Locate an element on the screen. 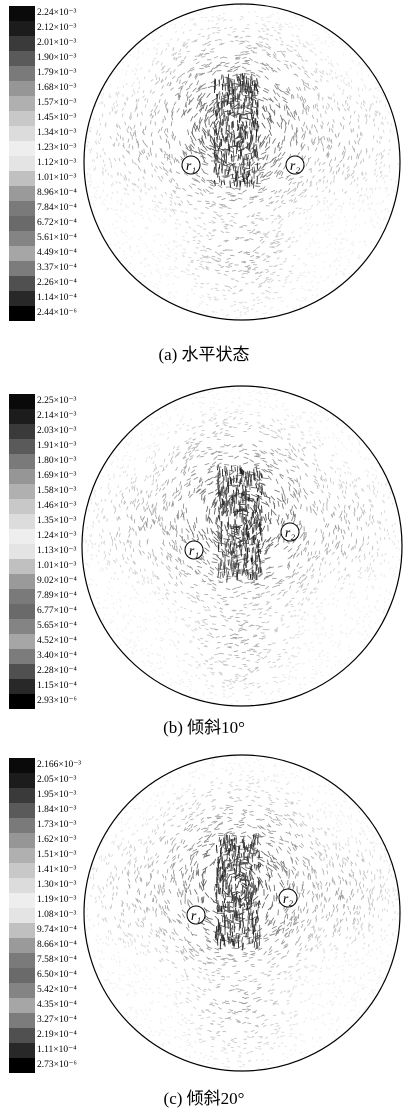  colorbar-swatch is located at coordinates (22, 596).